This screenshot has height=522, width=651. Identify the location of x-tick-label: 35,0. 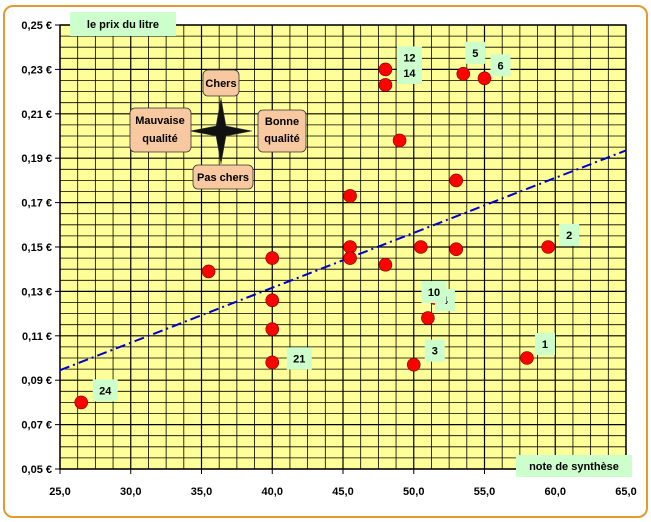
(201, 492).